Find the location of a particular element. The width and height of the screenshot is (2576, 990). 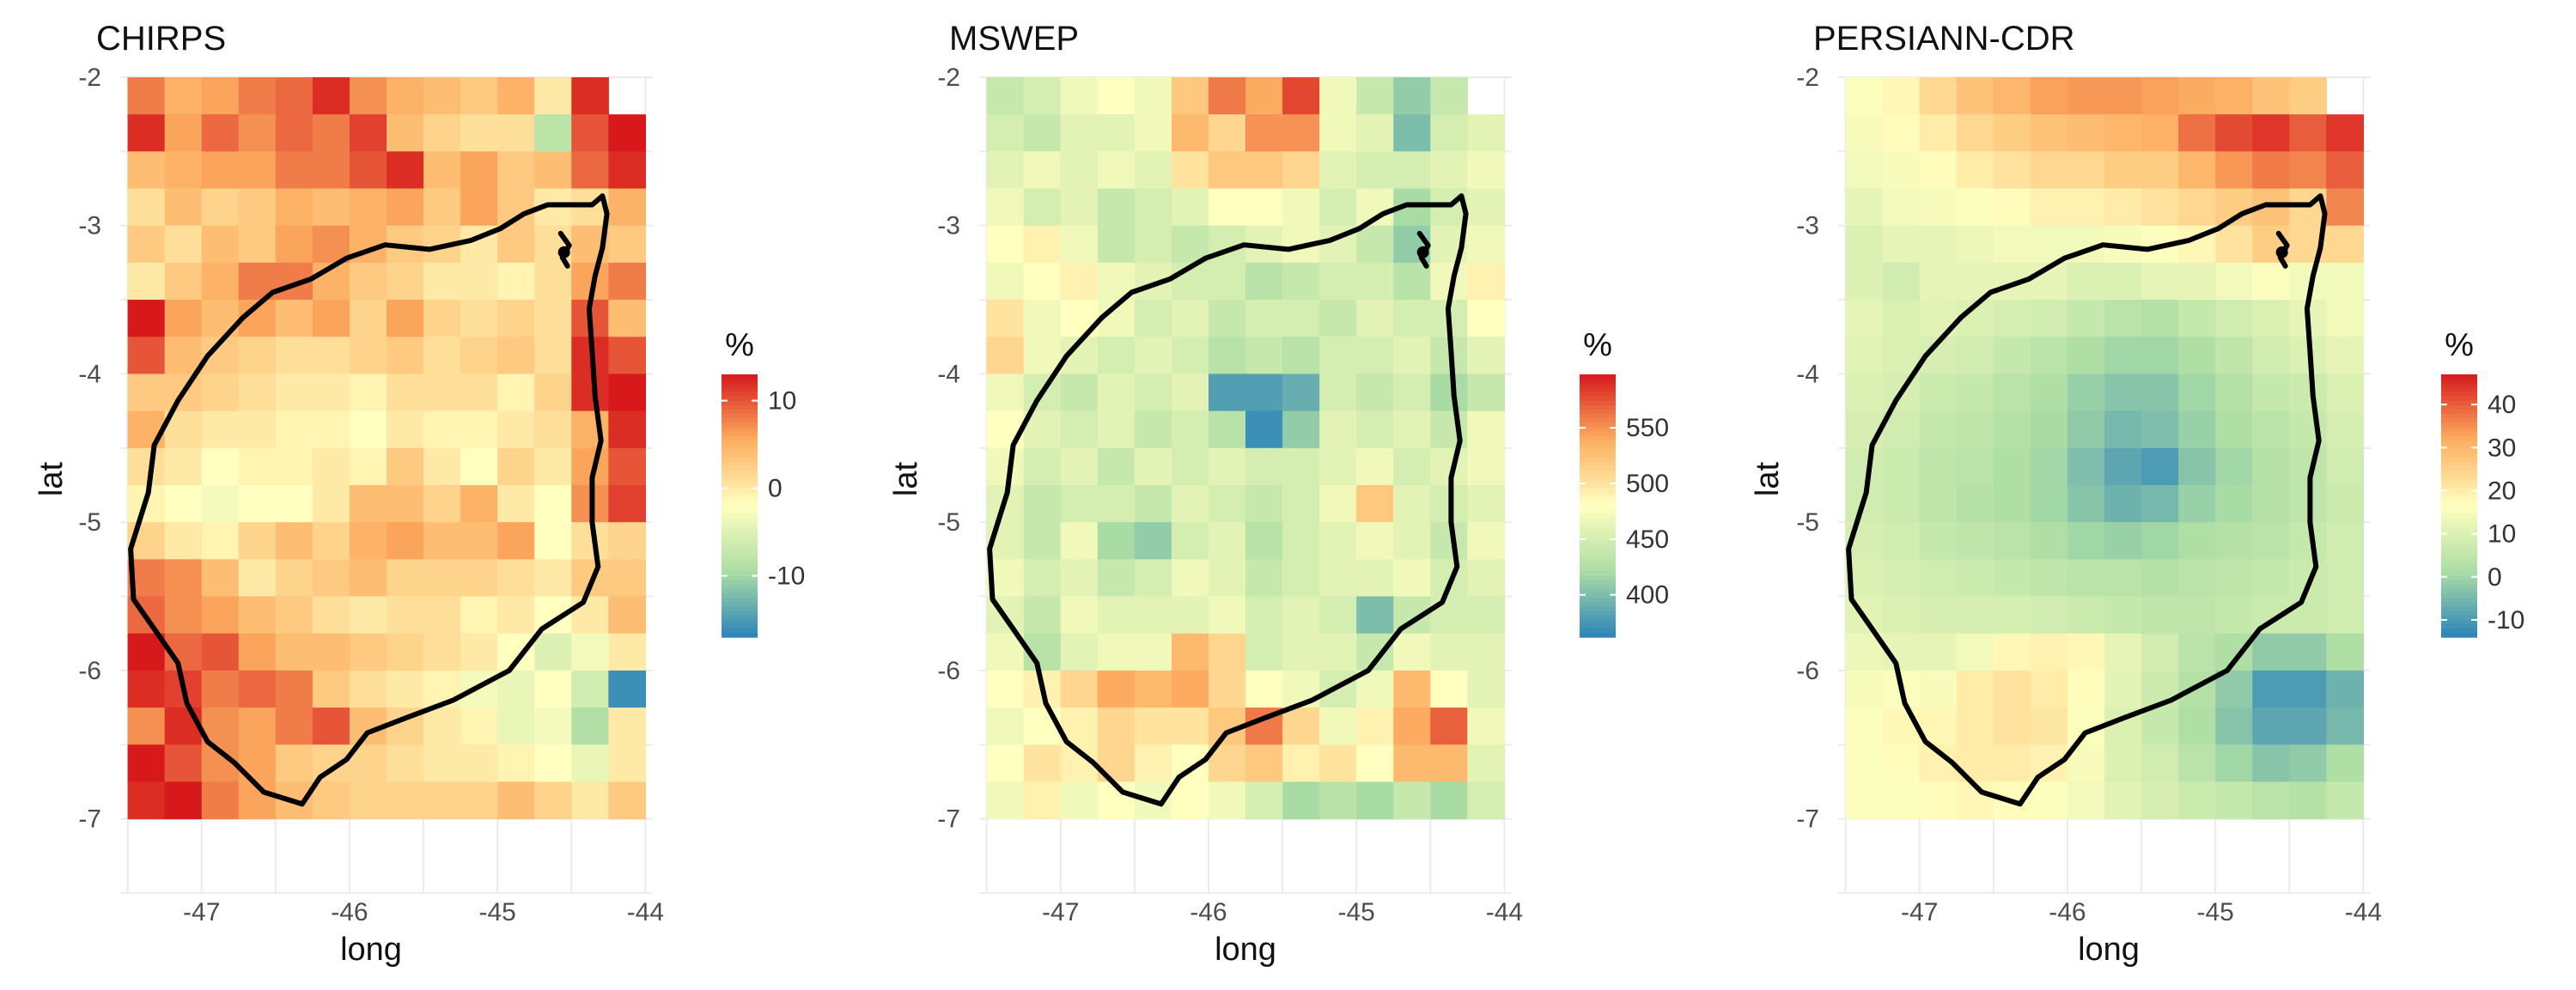

colorbar-tick-label: 20 is located at coordinates (2502, 491).